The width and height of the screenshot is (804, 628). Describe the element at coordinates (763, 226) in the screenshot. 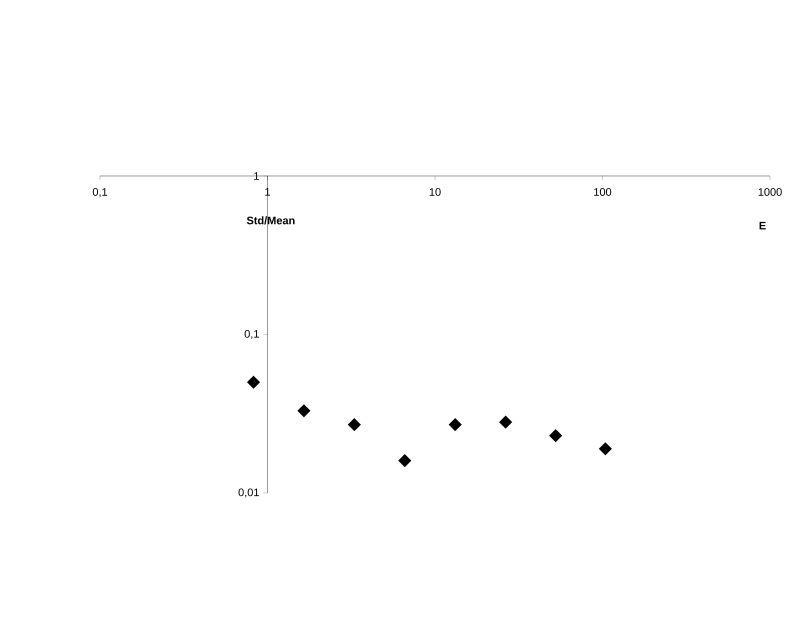

I see `x-axis-title: E` at that location.